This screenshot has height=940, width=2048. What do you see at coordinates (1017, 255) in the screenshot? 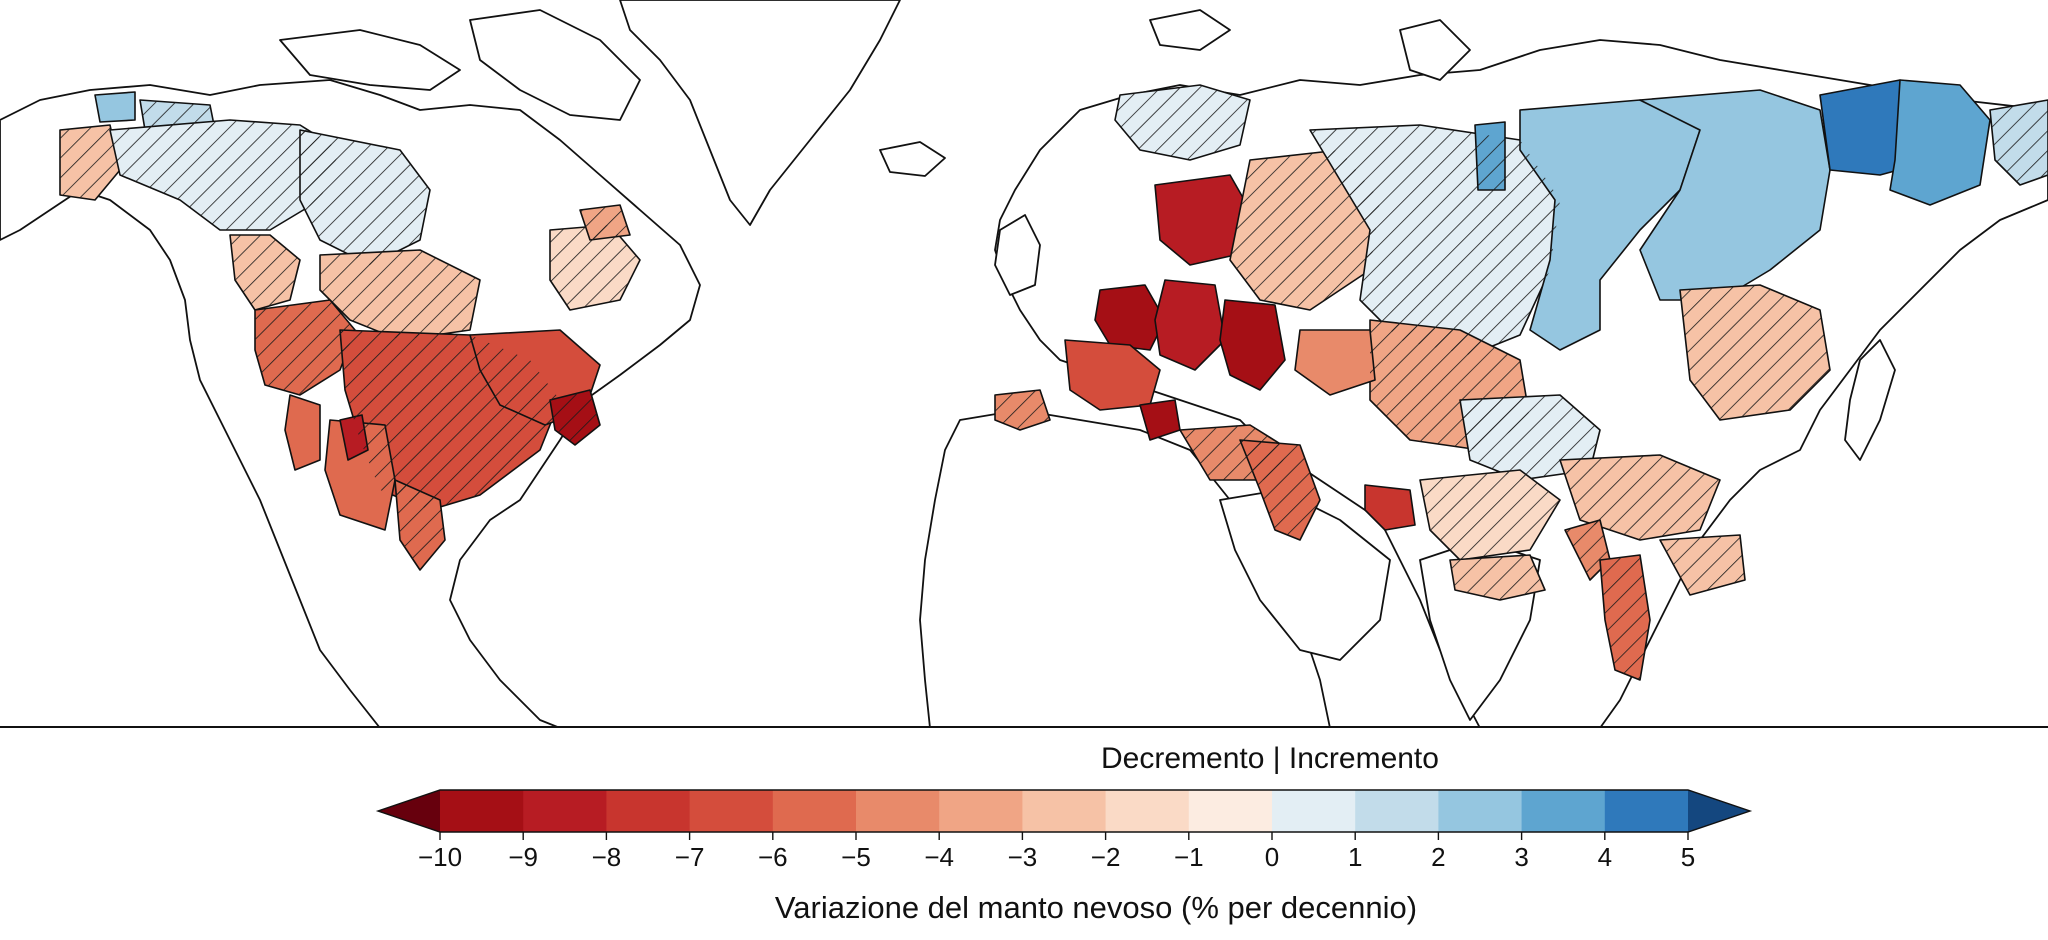
I see `landmass-british-isles` at bounding box center [1017, 255].